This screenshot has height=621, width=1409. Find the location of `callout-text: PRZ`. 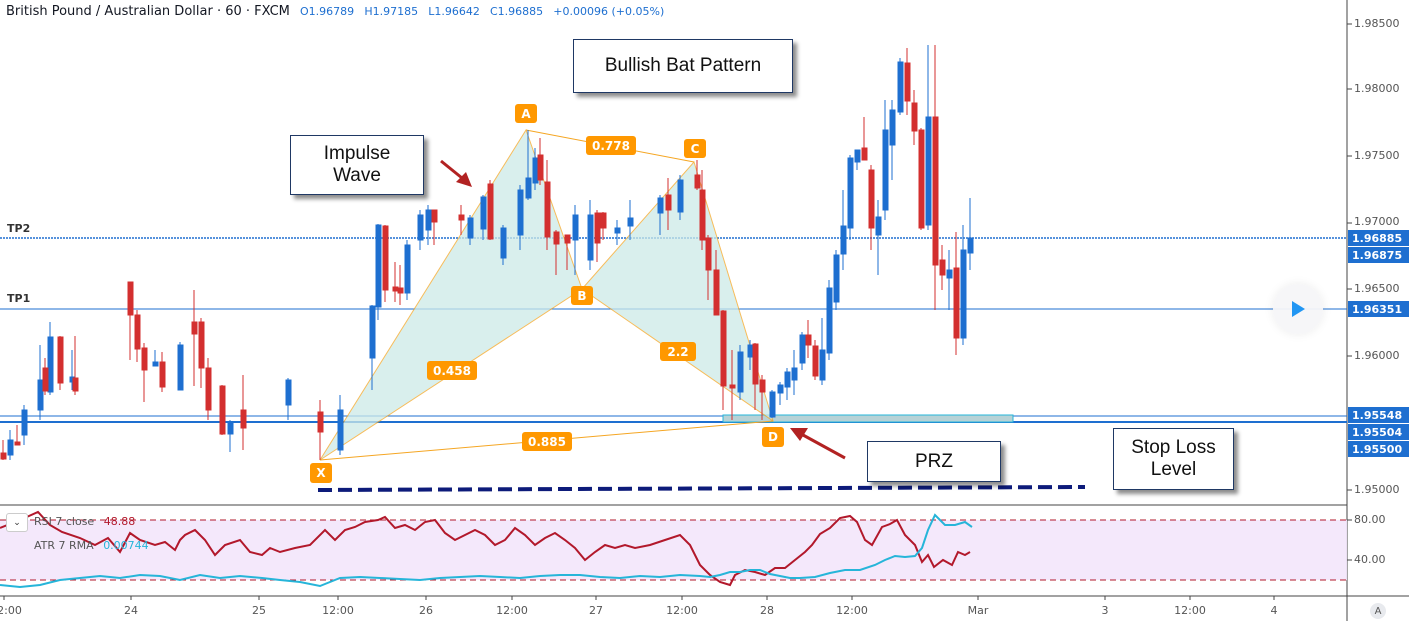

callout-text: PRZ is located at coordinates (934, 461).